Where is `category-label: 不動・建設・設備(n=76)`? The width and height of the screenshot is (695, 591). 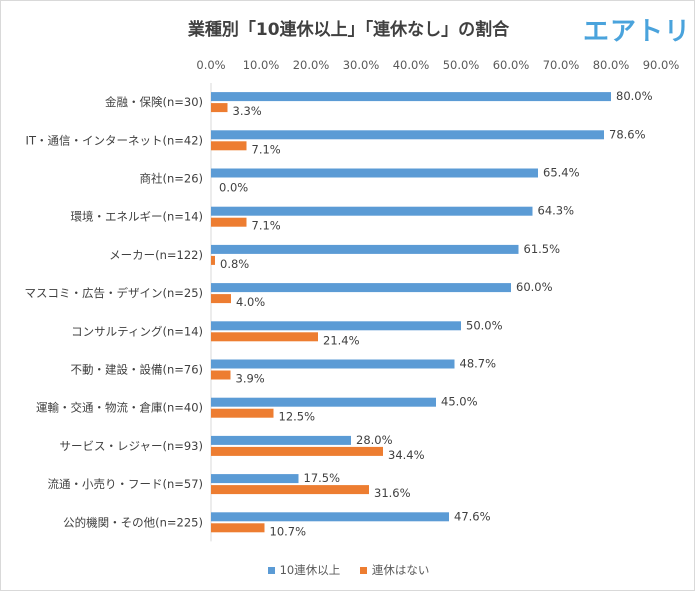 category-label: 不動・建設・設備(n=76) is located at coordinates (136, 370).